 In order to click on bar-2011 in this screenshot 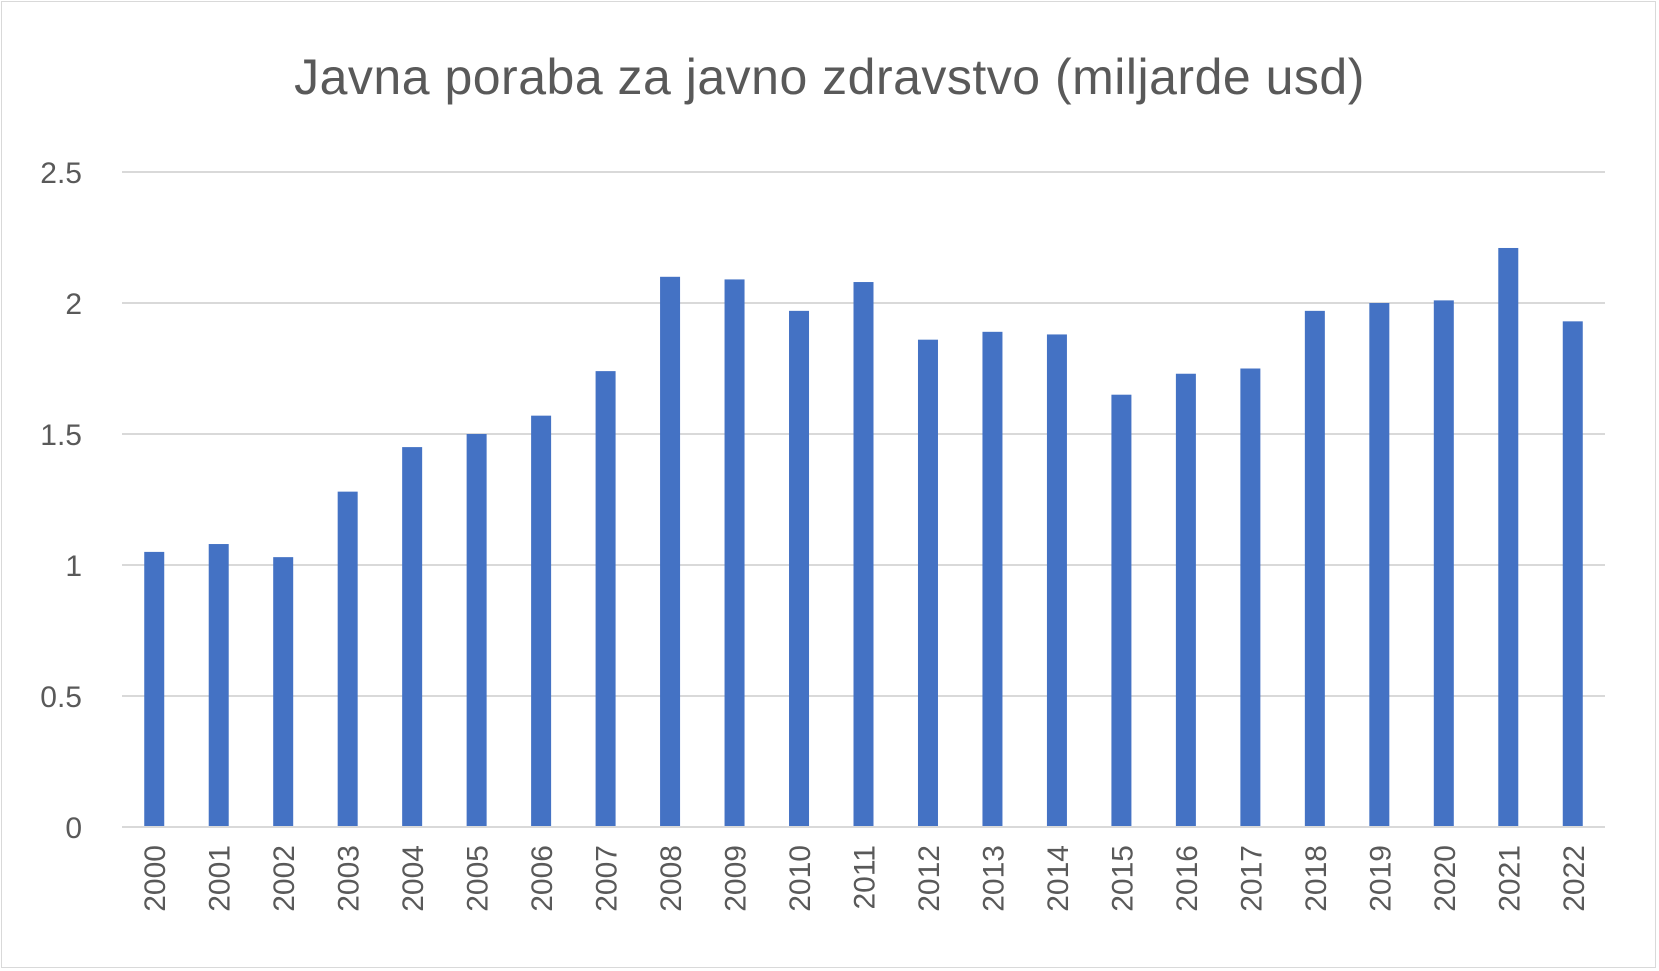, I will do `click(863, 554)`.